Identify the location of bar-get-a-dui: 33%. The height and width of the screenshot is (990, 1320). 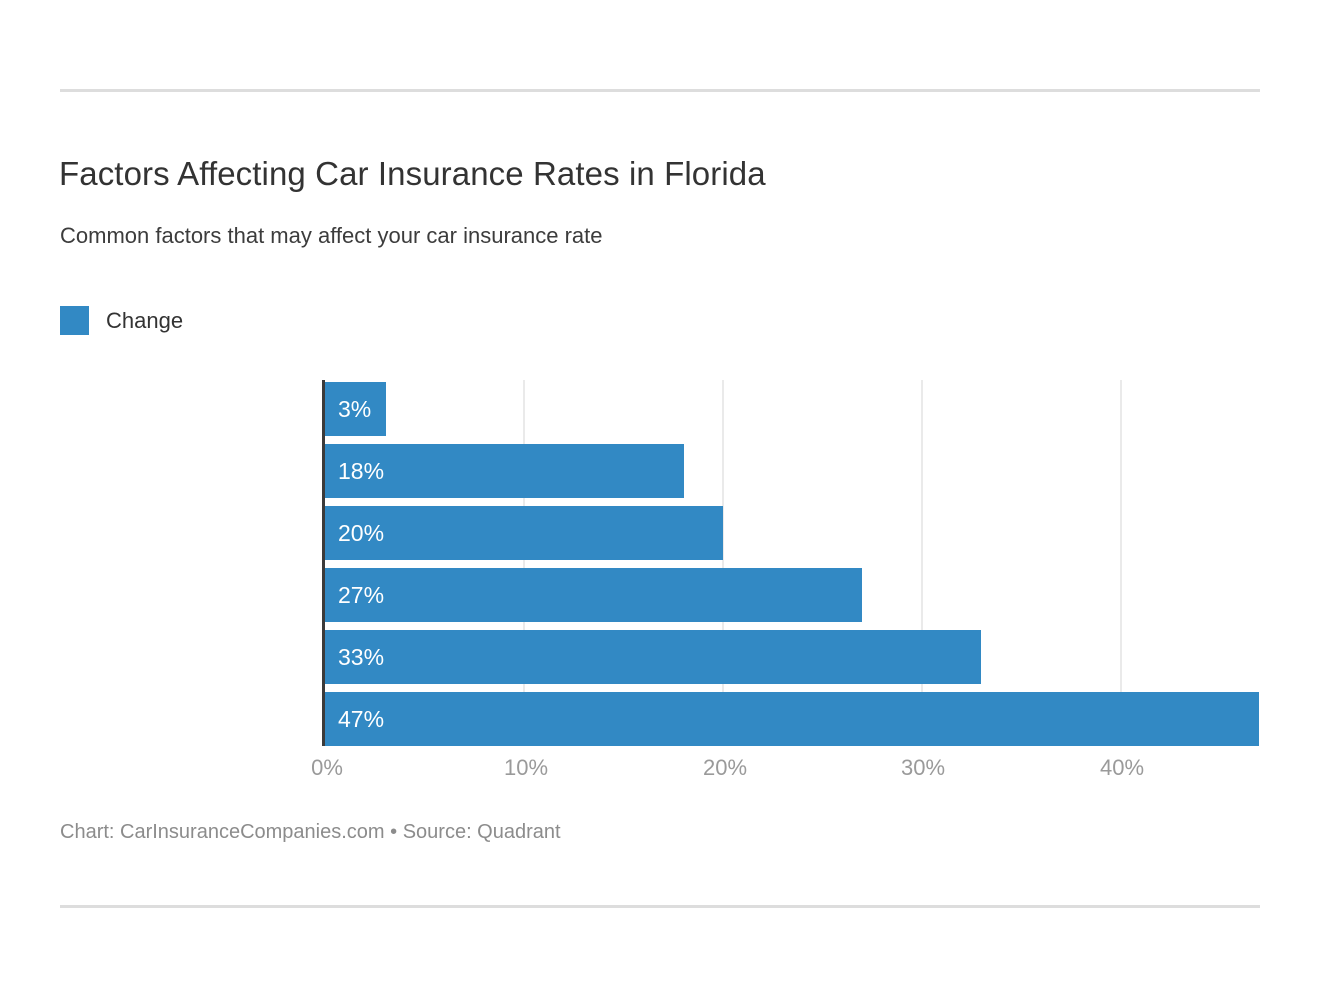
(653, 657).